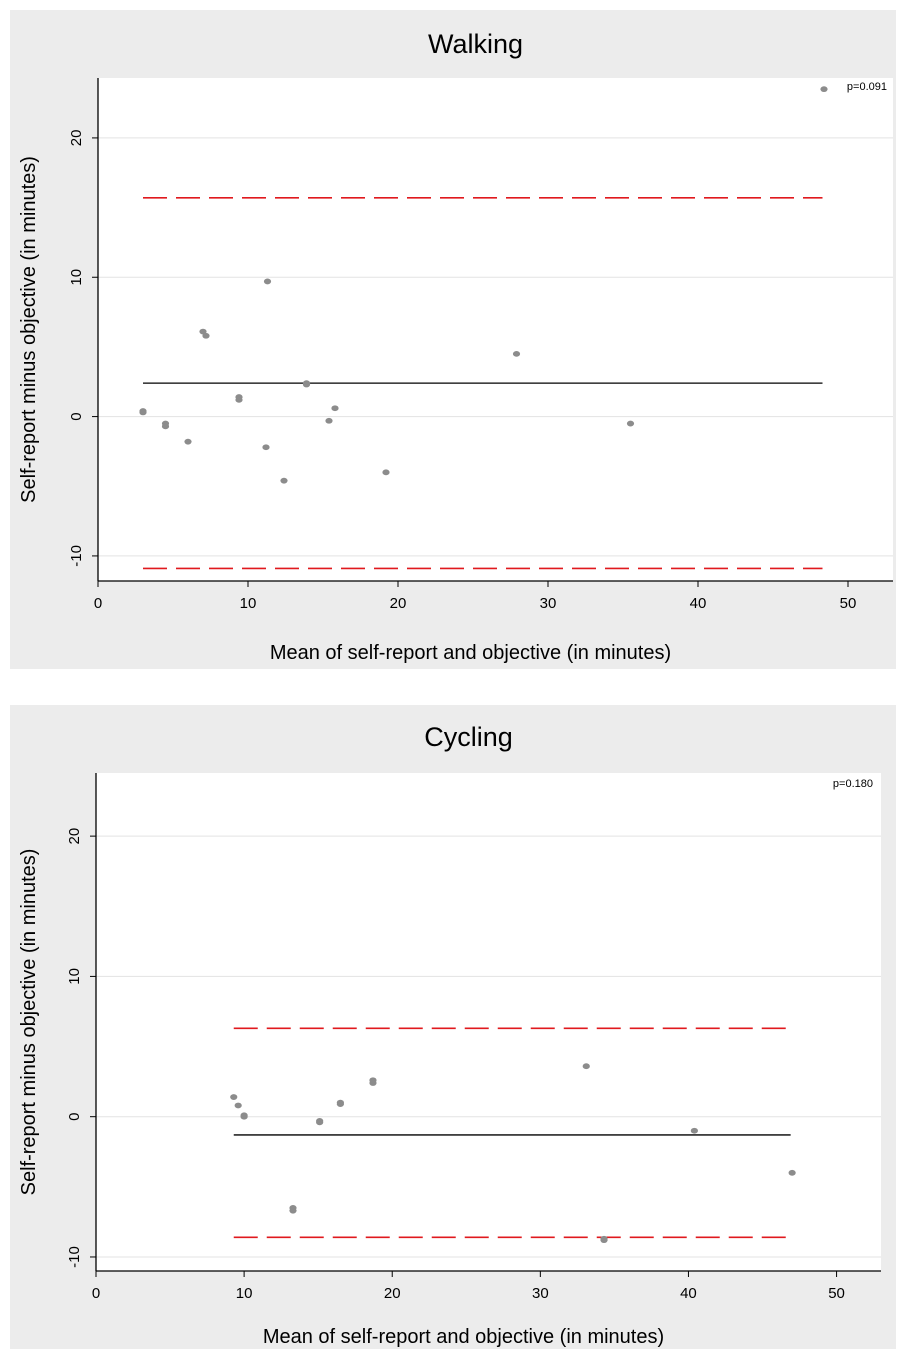 The width and height of the screenshot is (901, 1349). Describe the element at coordinates (475, 44) in the screenshot. I see `chart-title: Walking` at that location.